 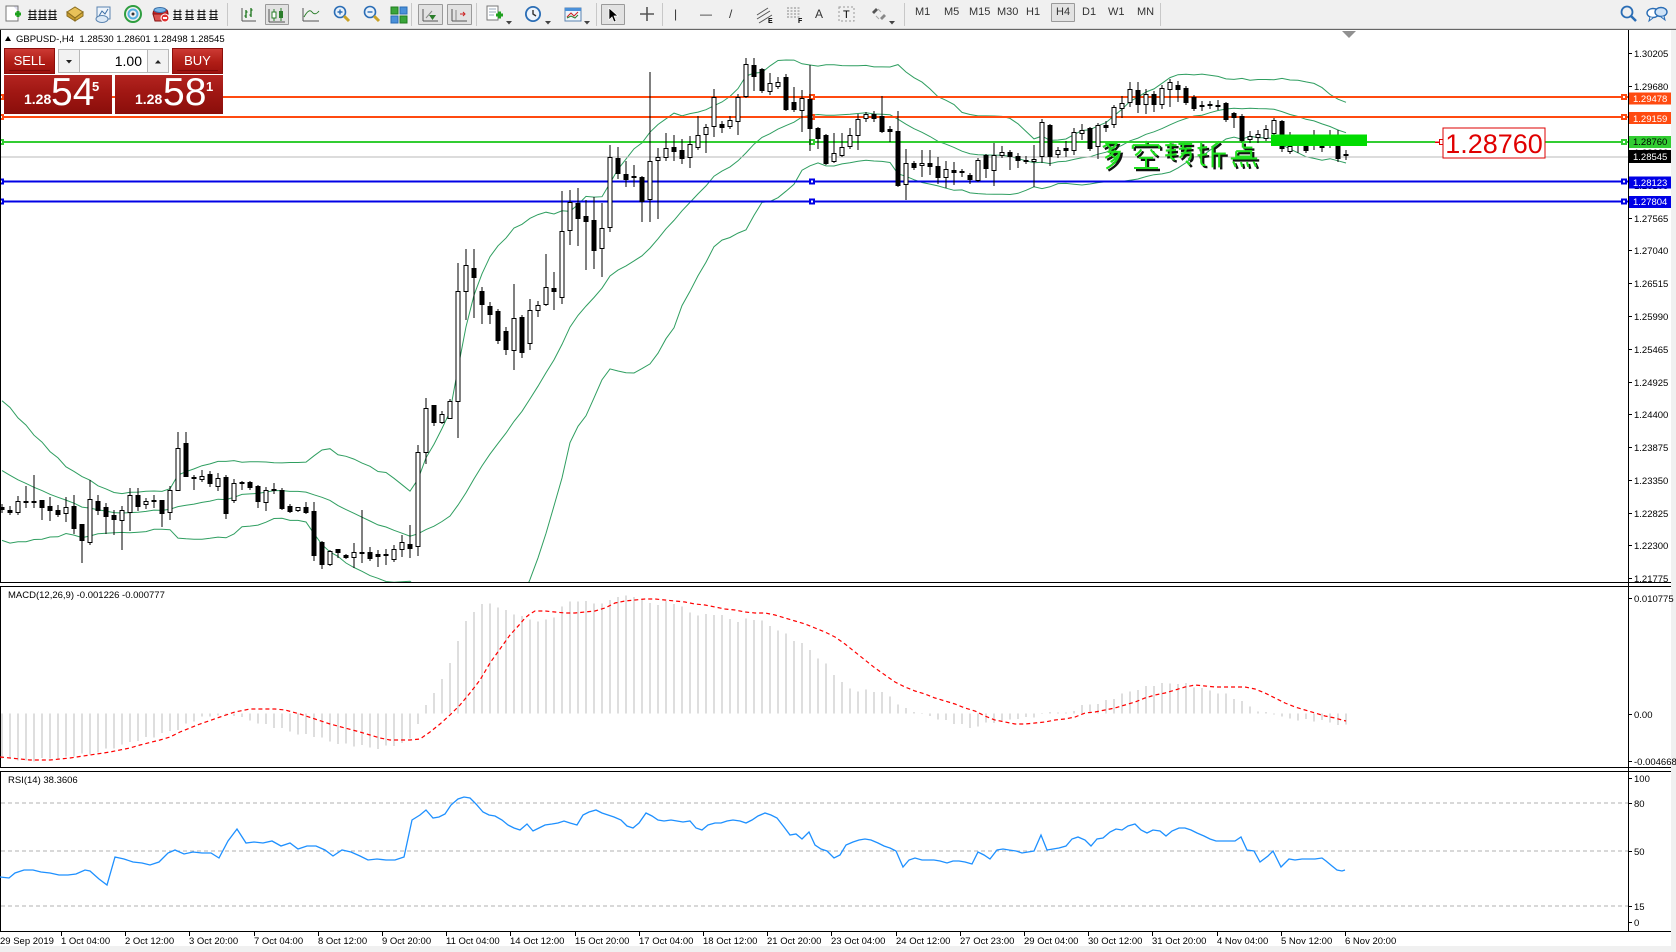 What do you see at coordinates (1650, 99) in the screenshot?
I see `svg-text: 1.29478` at bounding box center [1650, 99].